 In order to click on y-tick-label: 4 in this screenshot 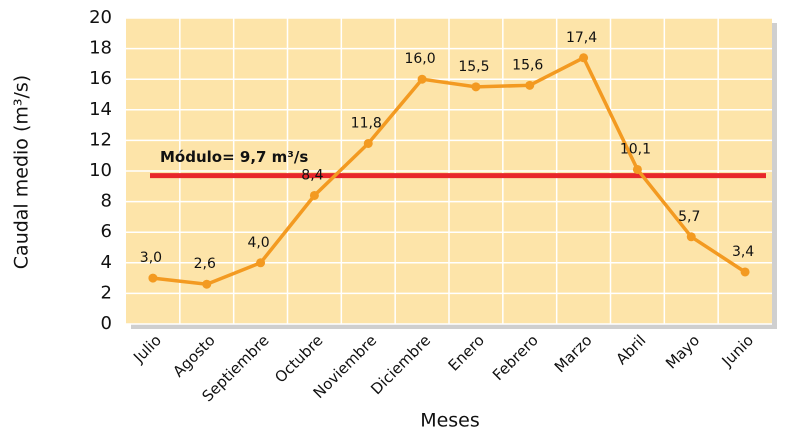, I will do `click(106, 262)`.